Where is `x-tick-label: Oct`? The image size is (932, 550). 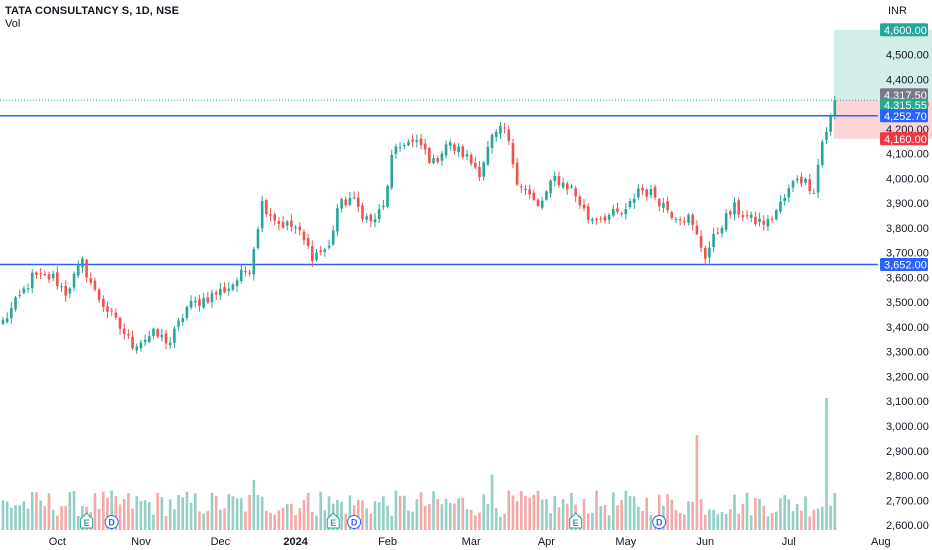 x-tick-label: Oct is located at coordinates (57, 542).